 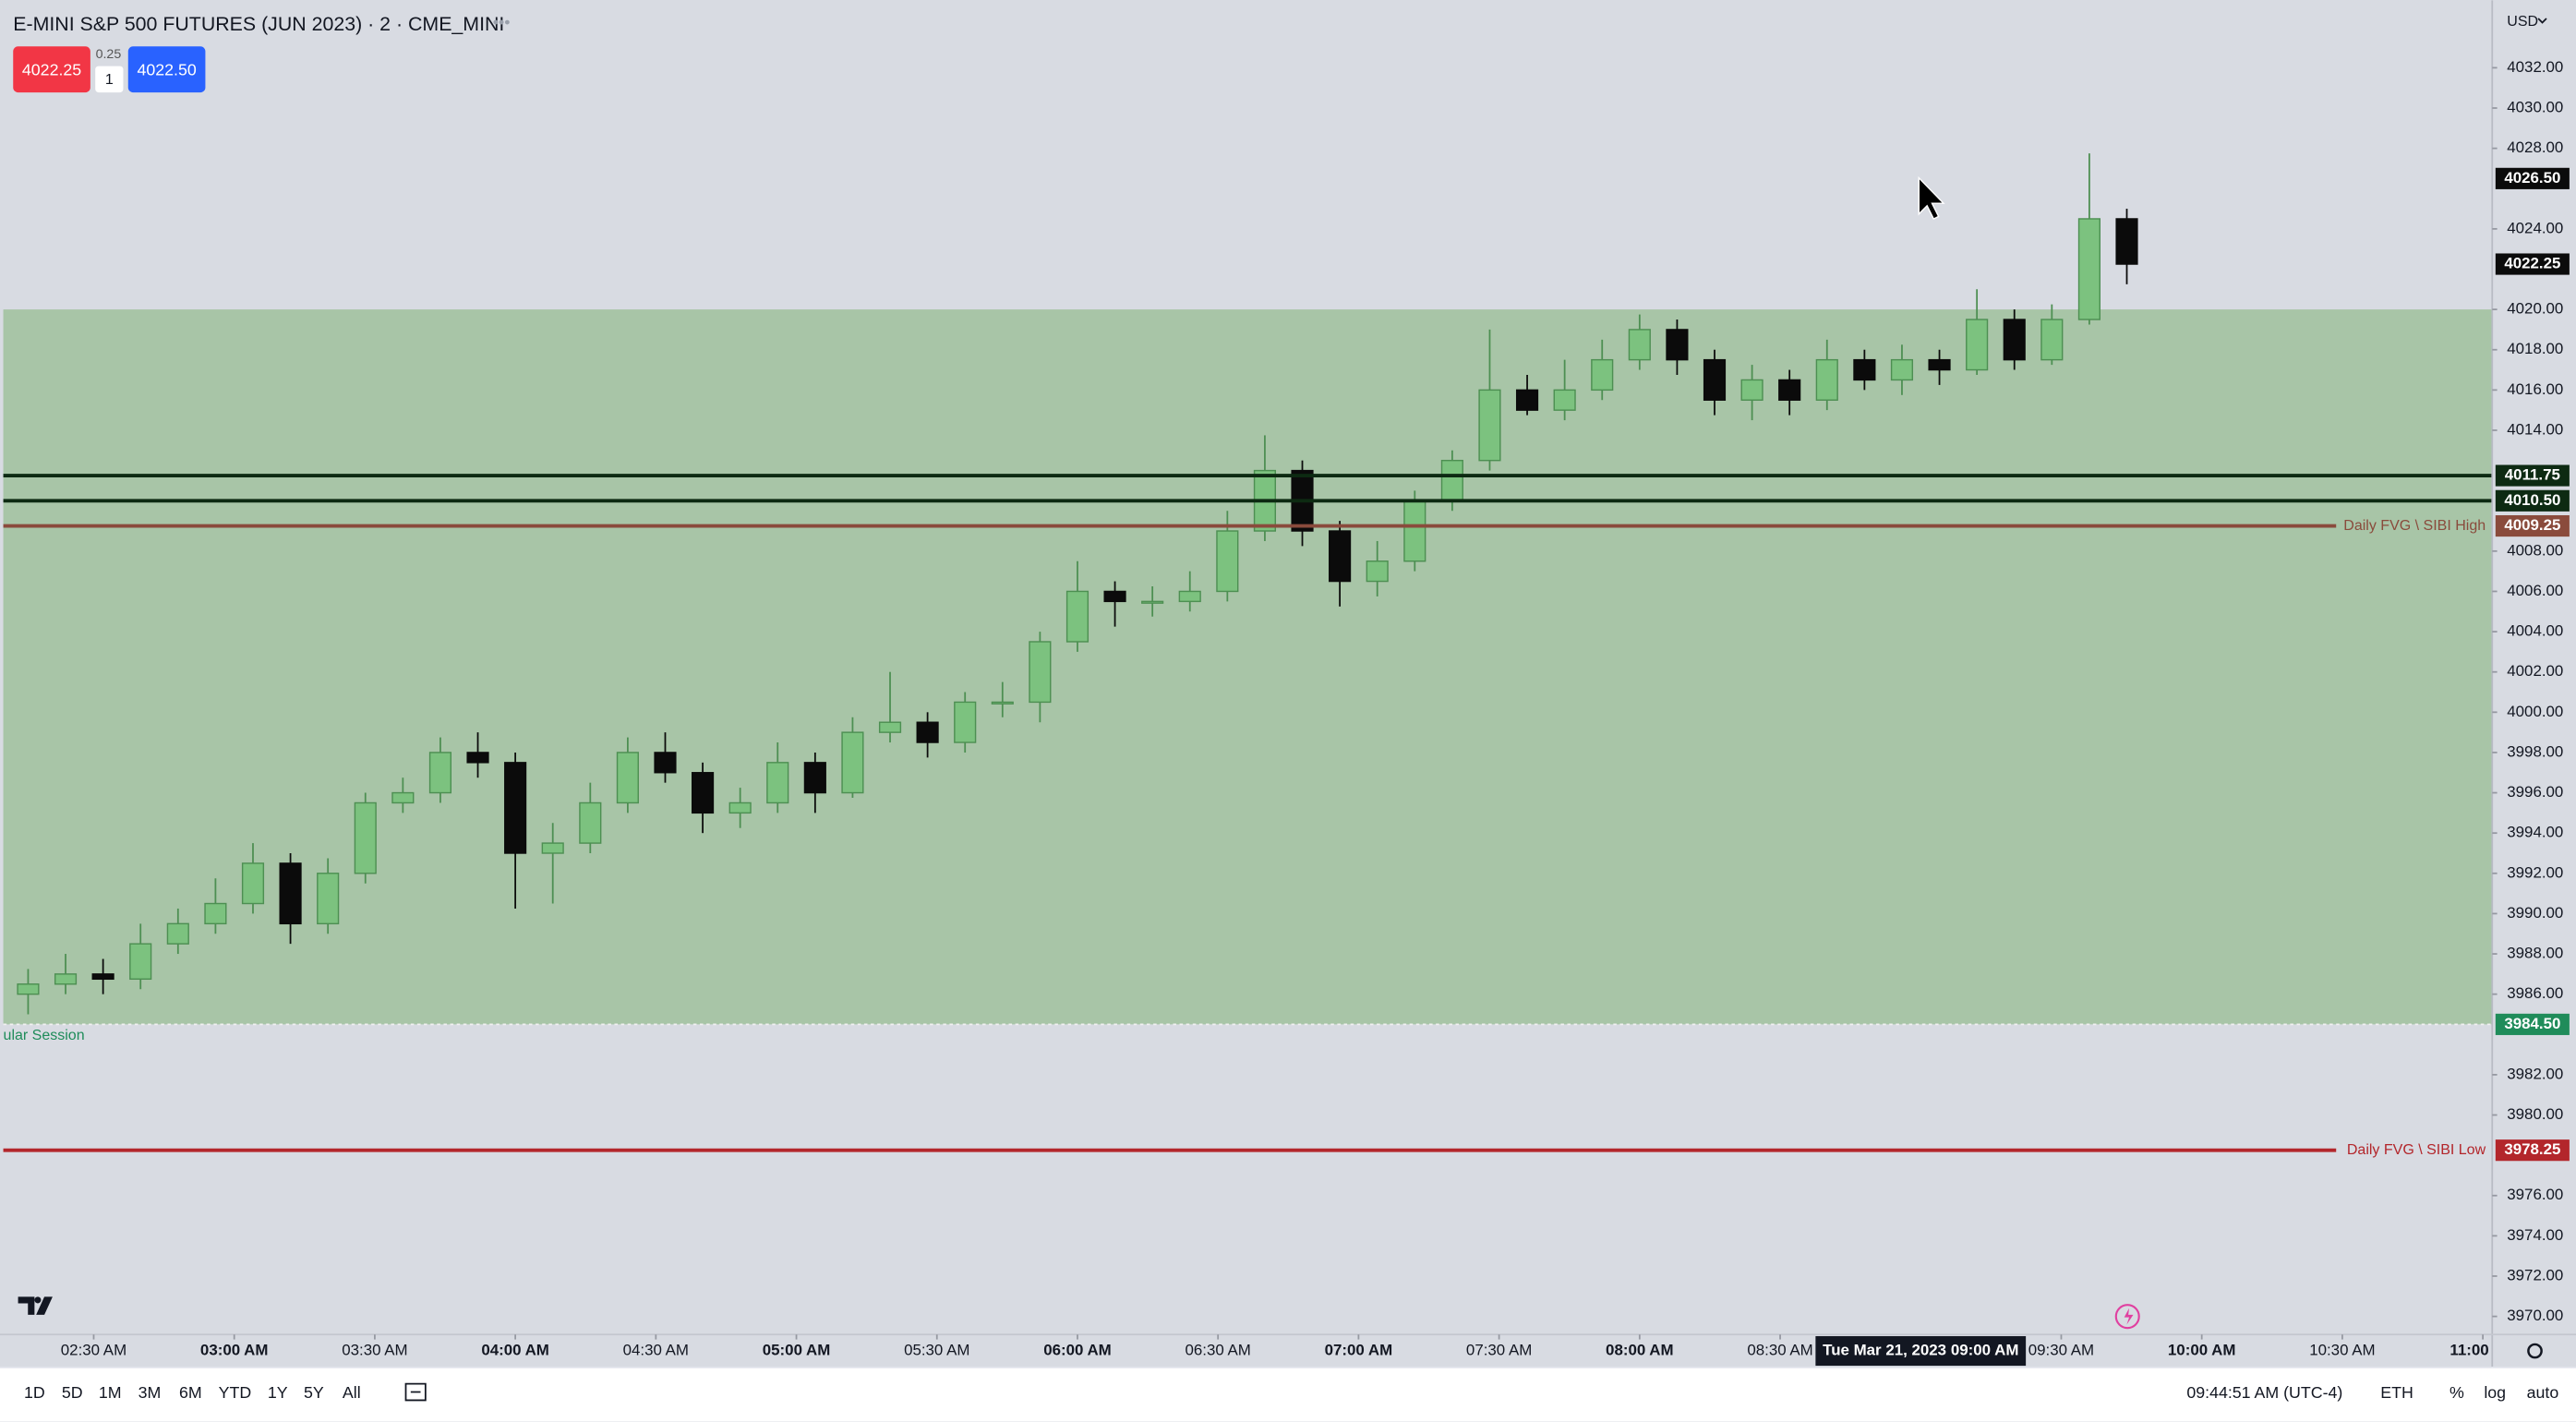 I want to click on y-tick-label: 3998.00, so click(x=2535, y=751).